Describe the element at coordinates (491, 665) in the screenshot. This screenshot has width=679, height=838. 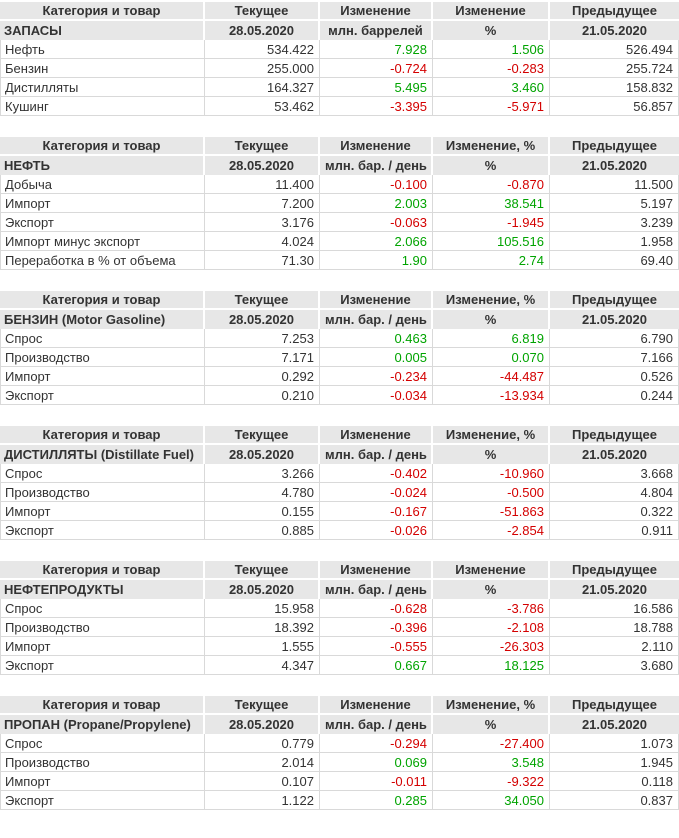
I see `change-percent-value: 18.125` at that location.